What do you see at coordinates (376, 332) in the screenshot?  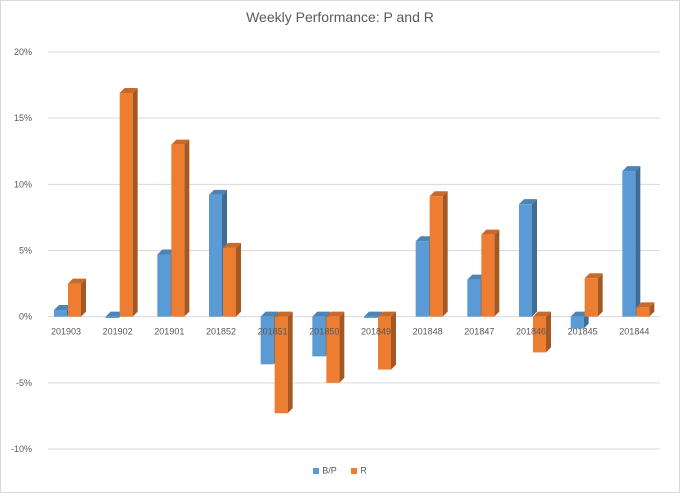 I see `x-category-label: 201849` at bounding box center [376, 332].